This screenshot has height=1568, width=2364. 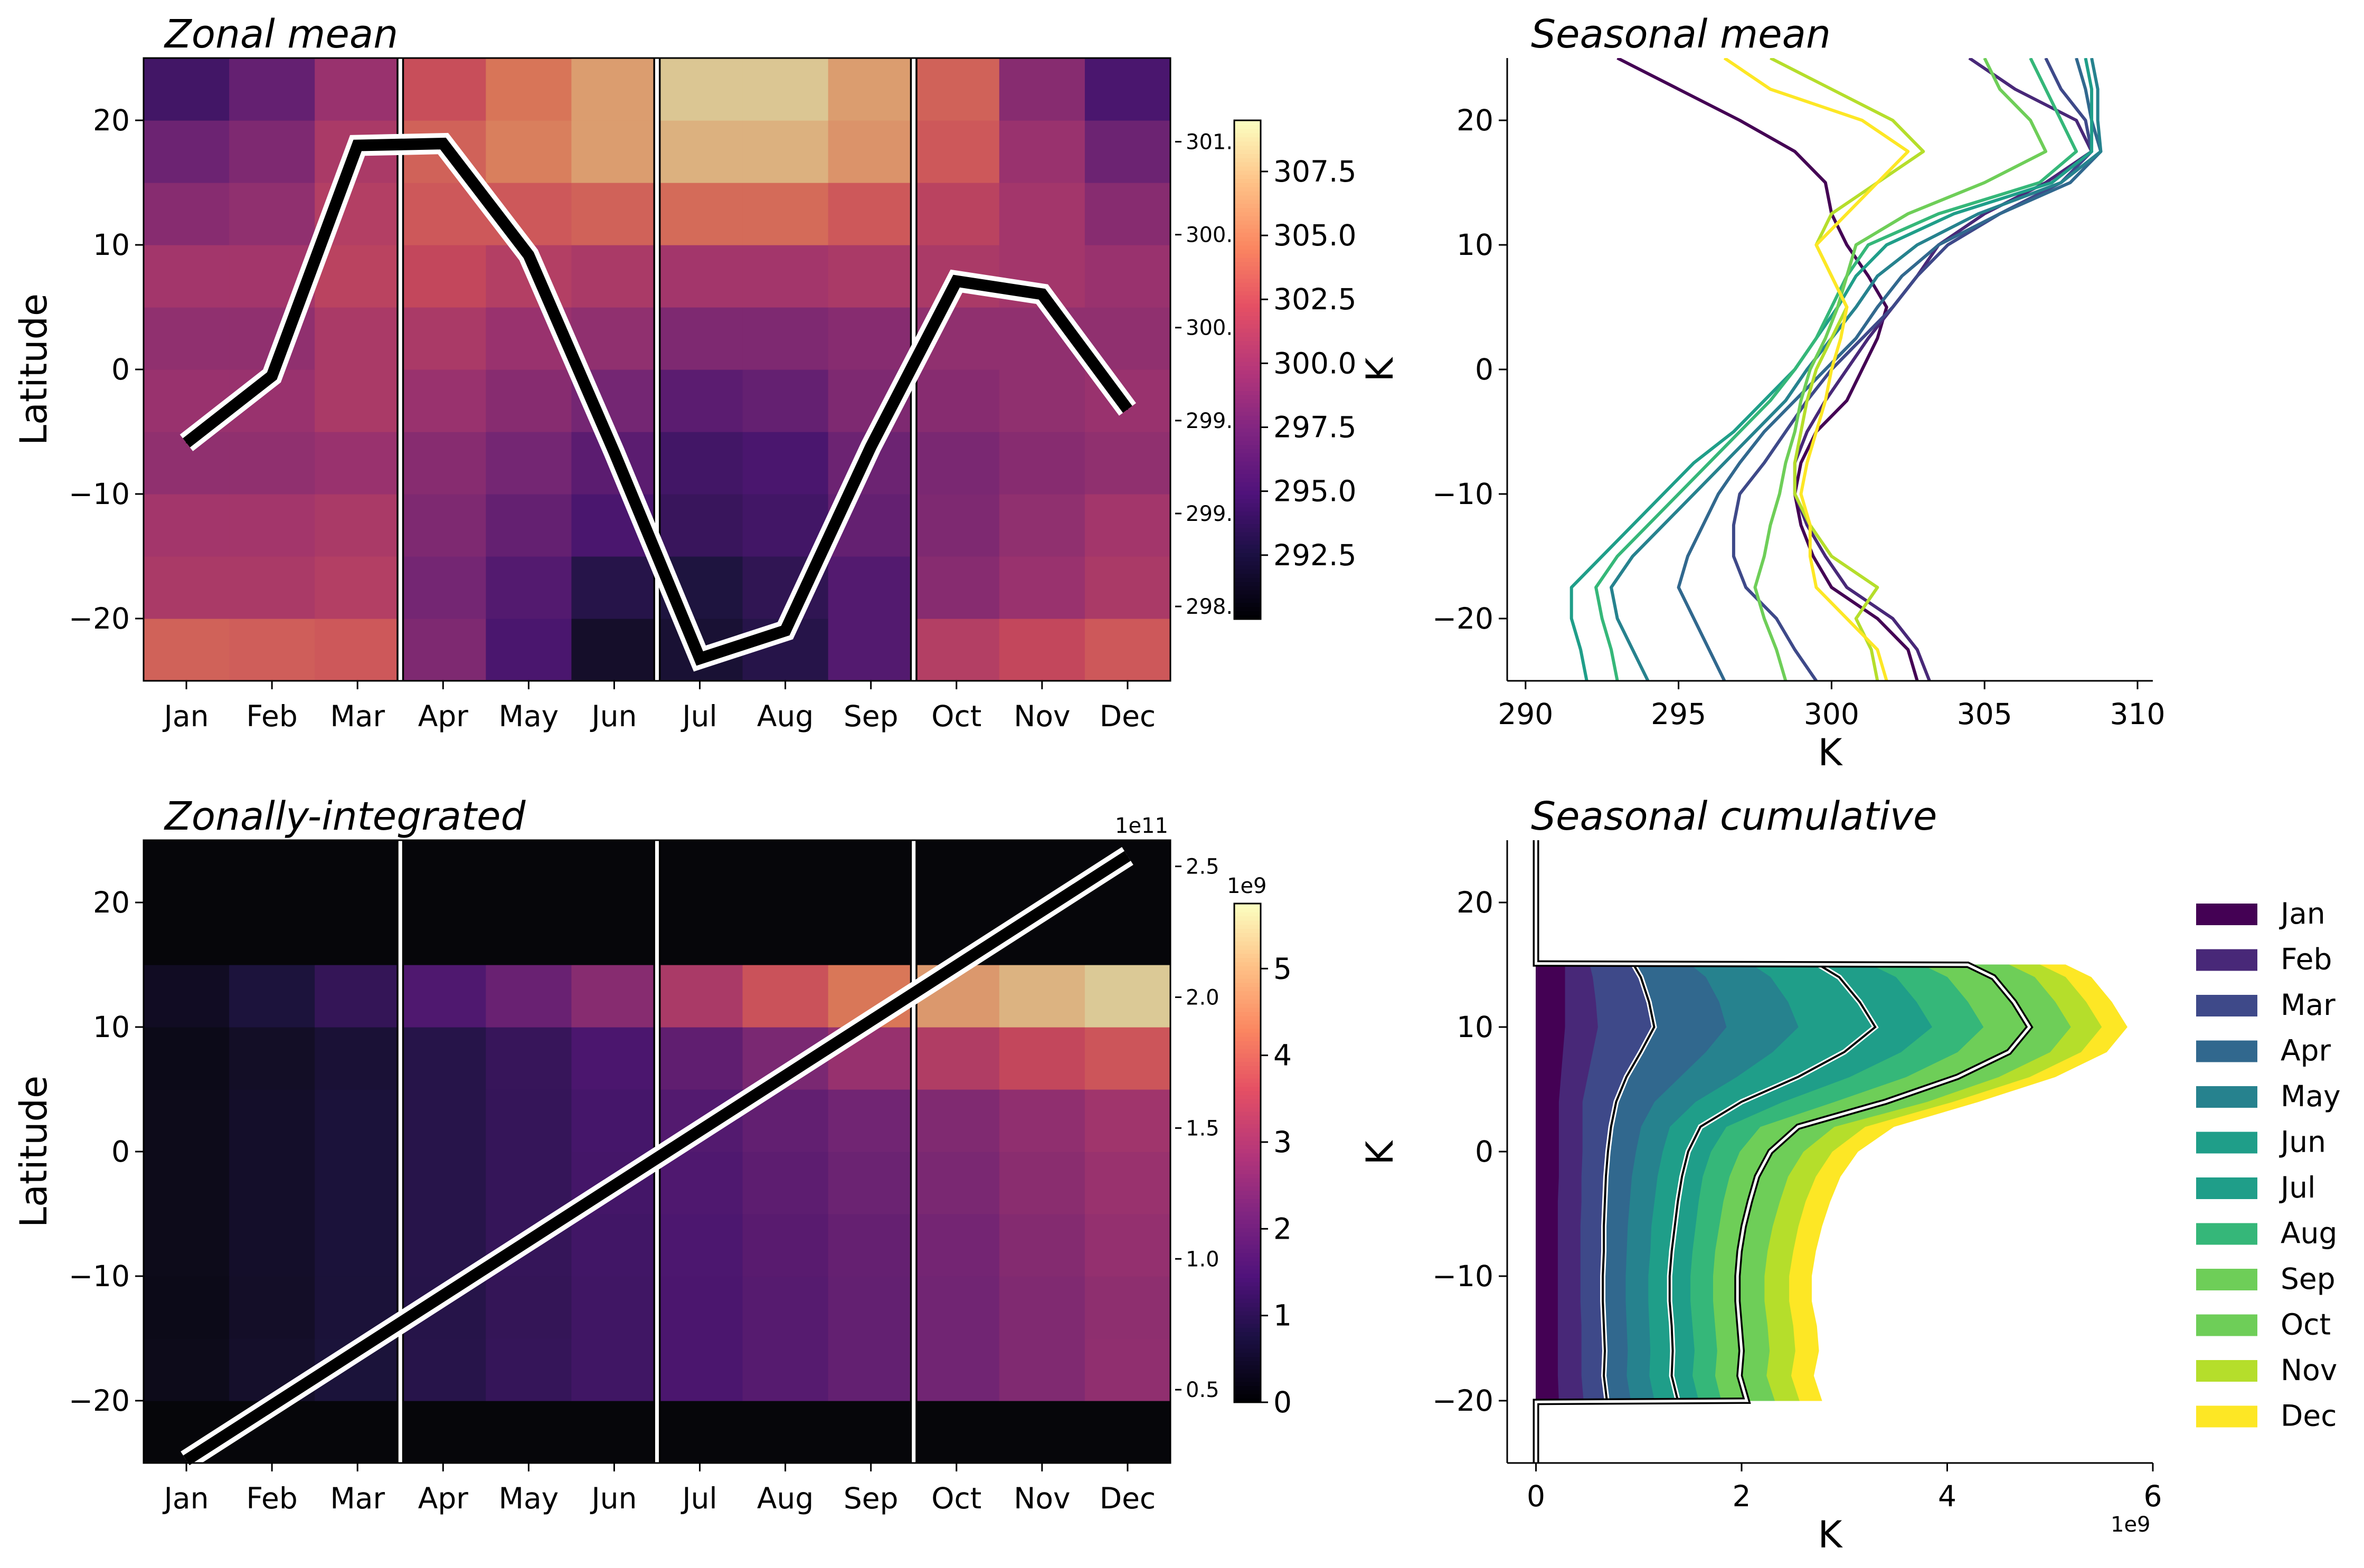 What do you see at coordinates (99, 1276) in the screenshot?
I see `y-tick-label: −10` at bounding box center [99, 1276].